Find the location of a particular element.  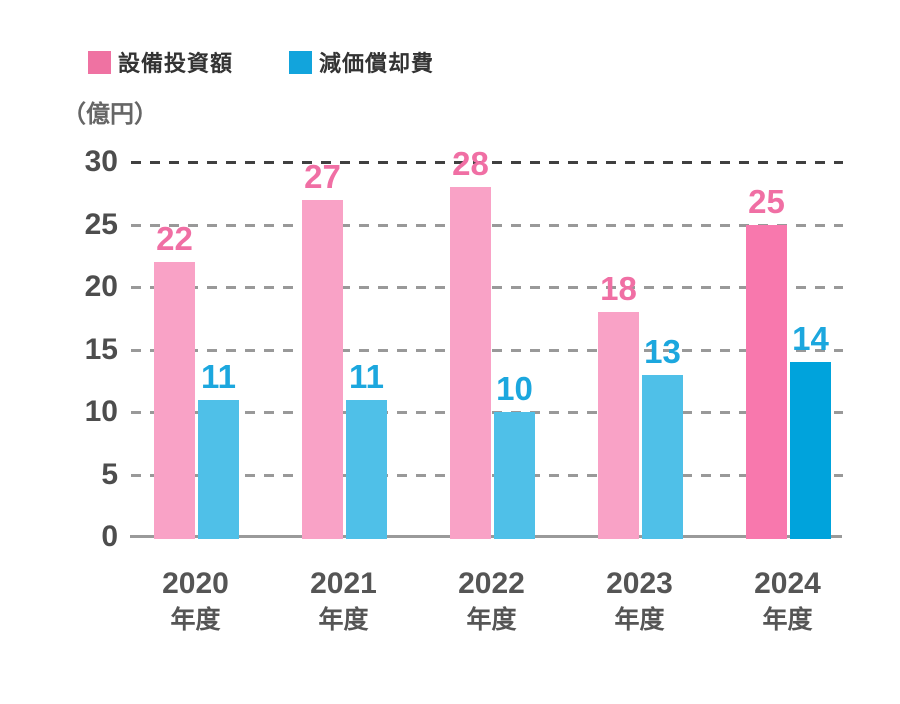

x-axis-year: 2024 is located at coordinates (787, 583).